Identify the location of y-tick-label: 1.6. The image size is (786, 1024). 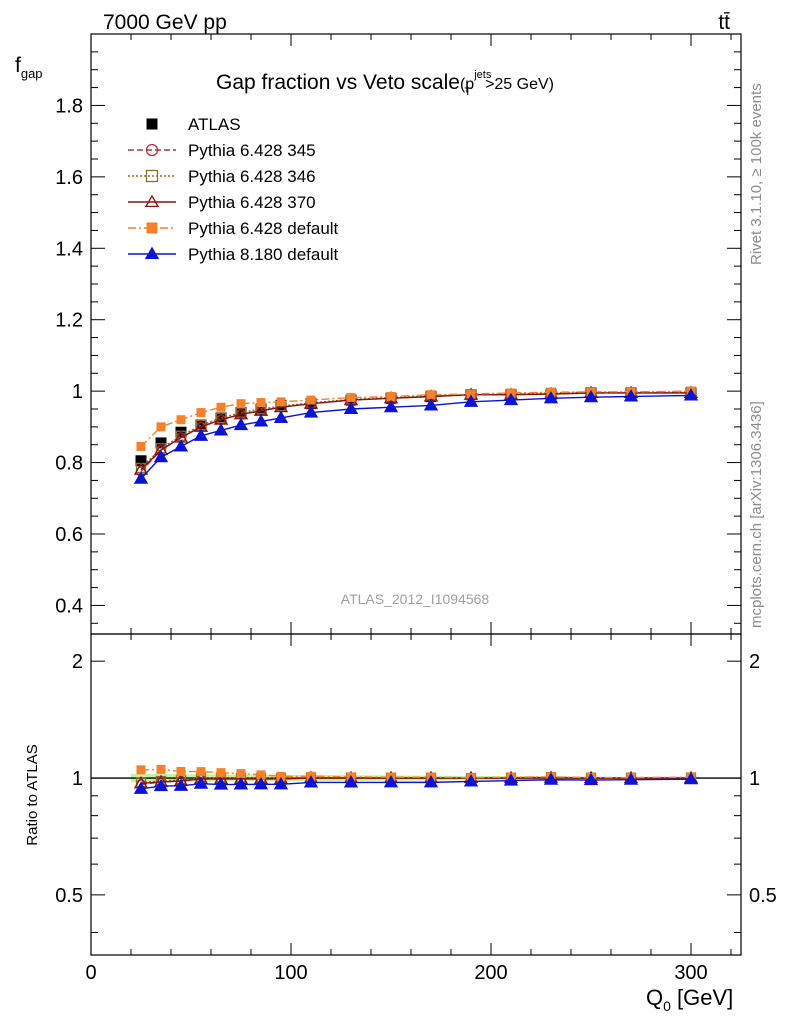
(69, 178).